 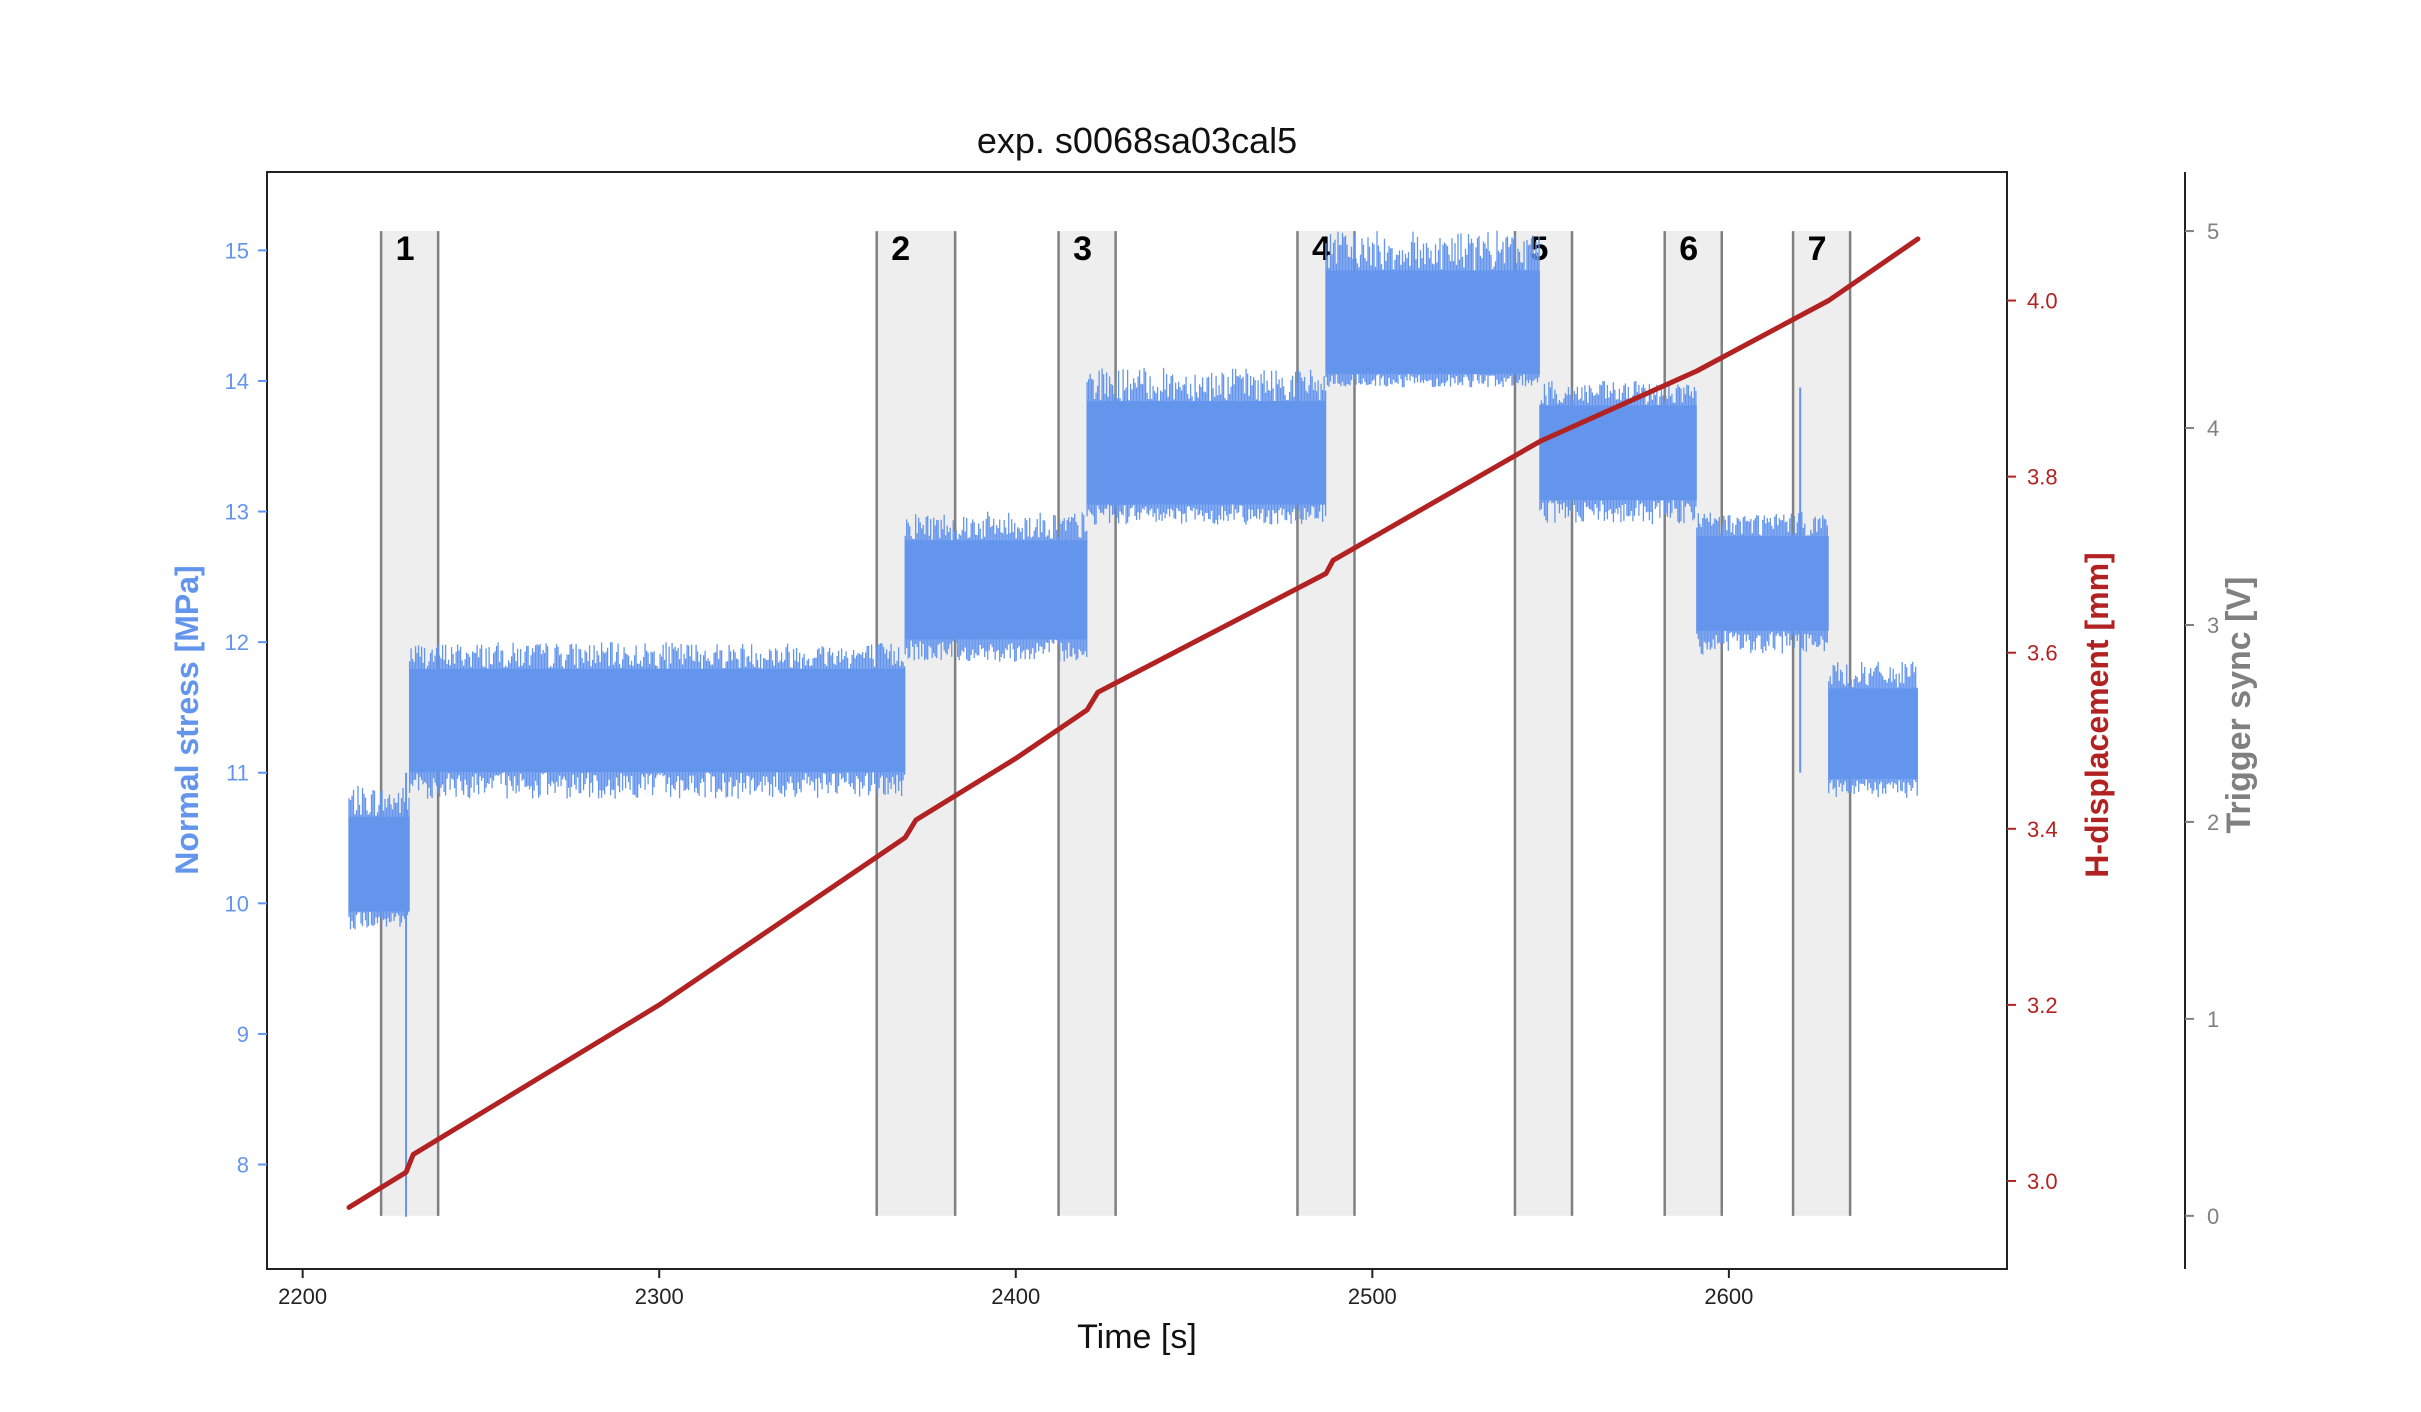 What do you see at coordinates (1137, 1337) in the screenshot?
I see `x-axis-label: Time [s]` at bounding box center [1137, 1337].